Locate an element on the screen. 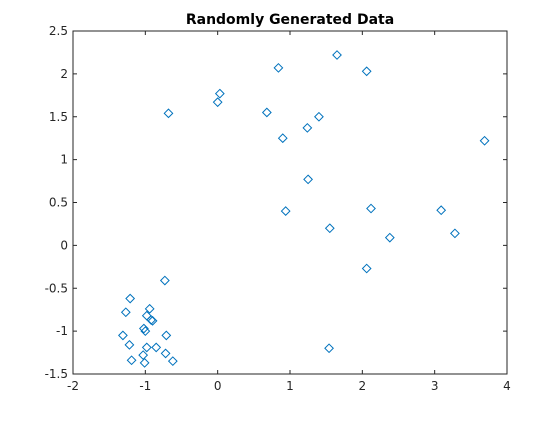 This screenshot has width=560, height=424. y-tick-label: -1 is located at coordinates (62, 331).